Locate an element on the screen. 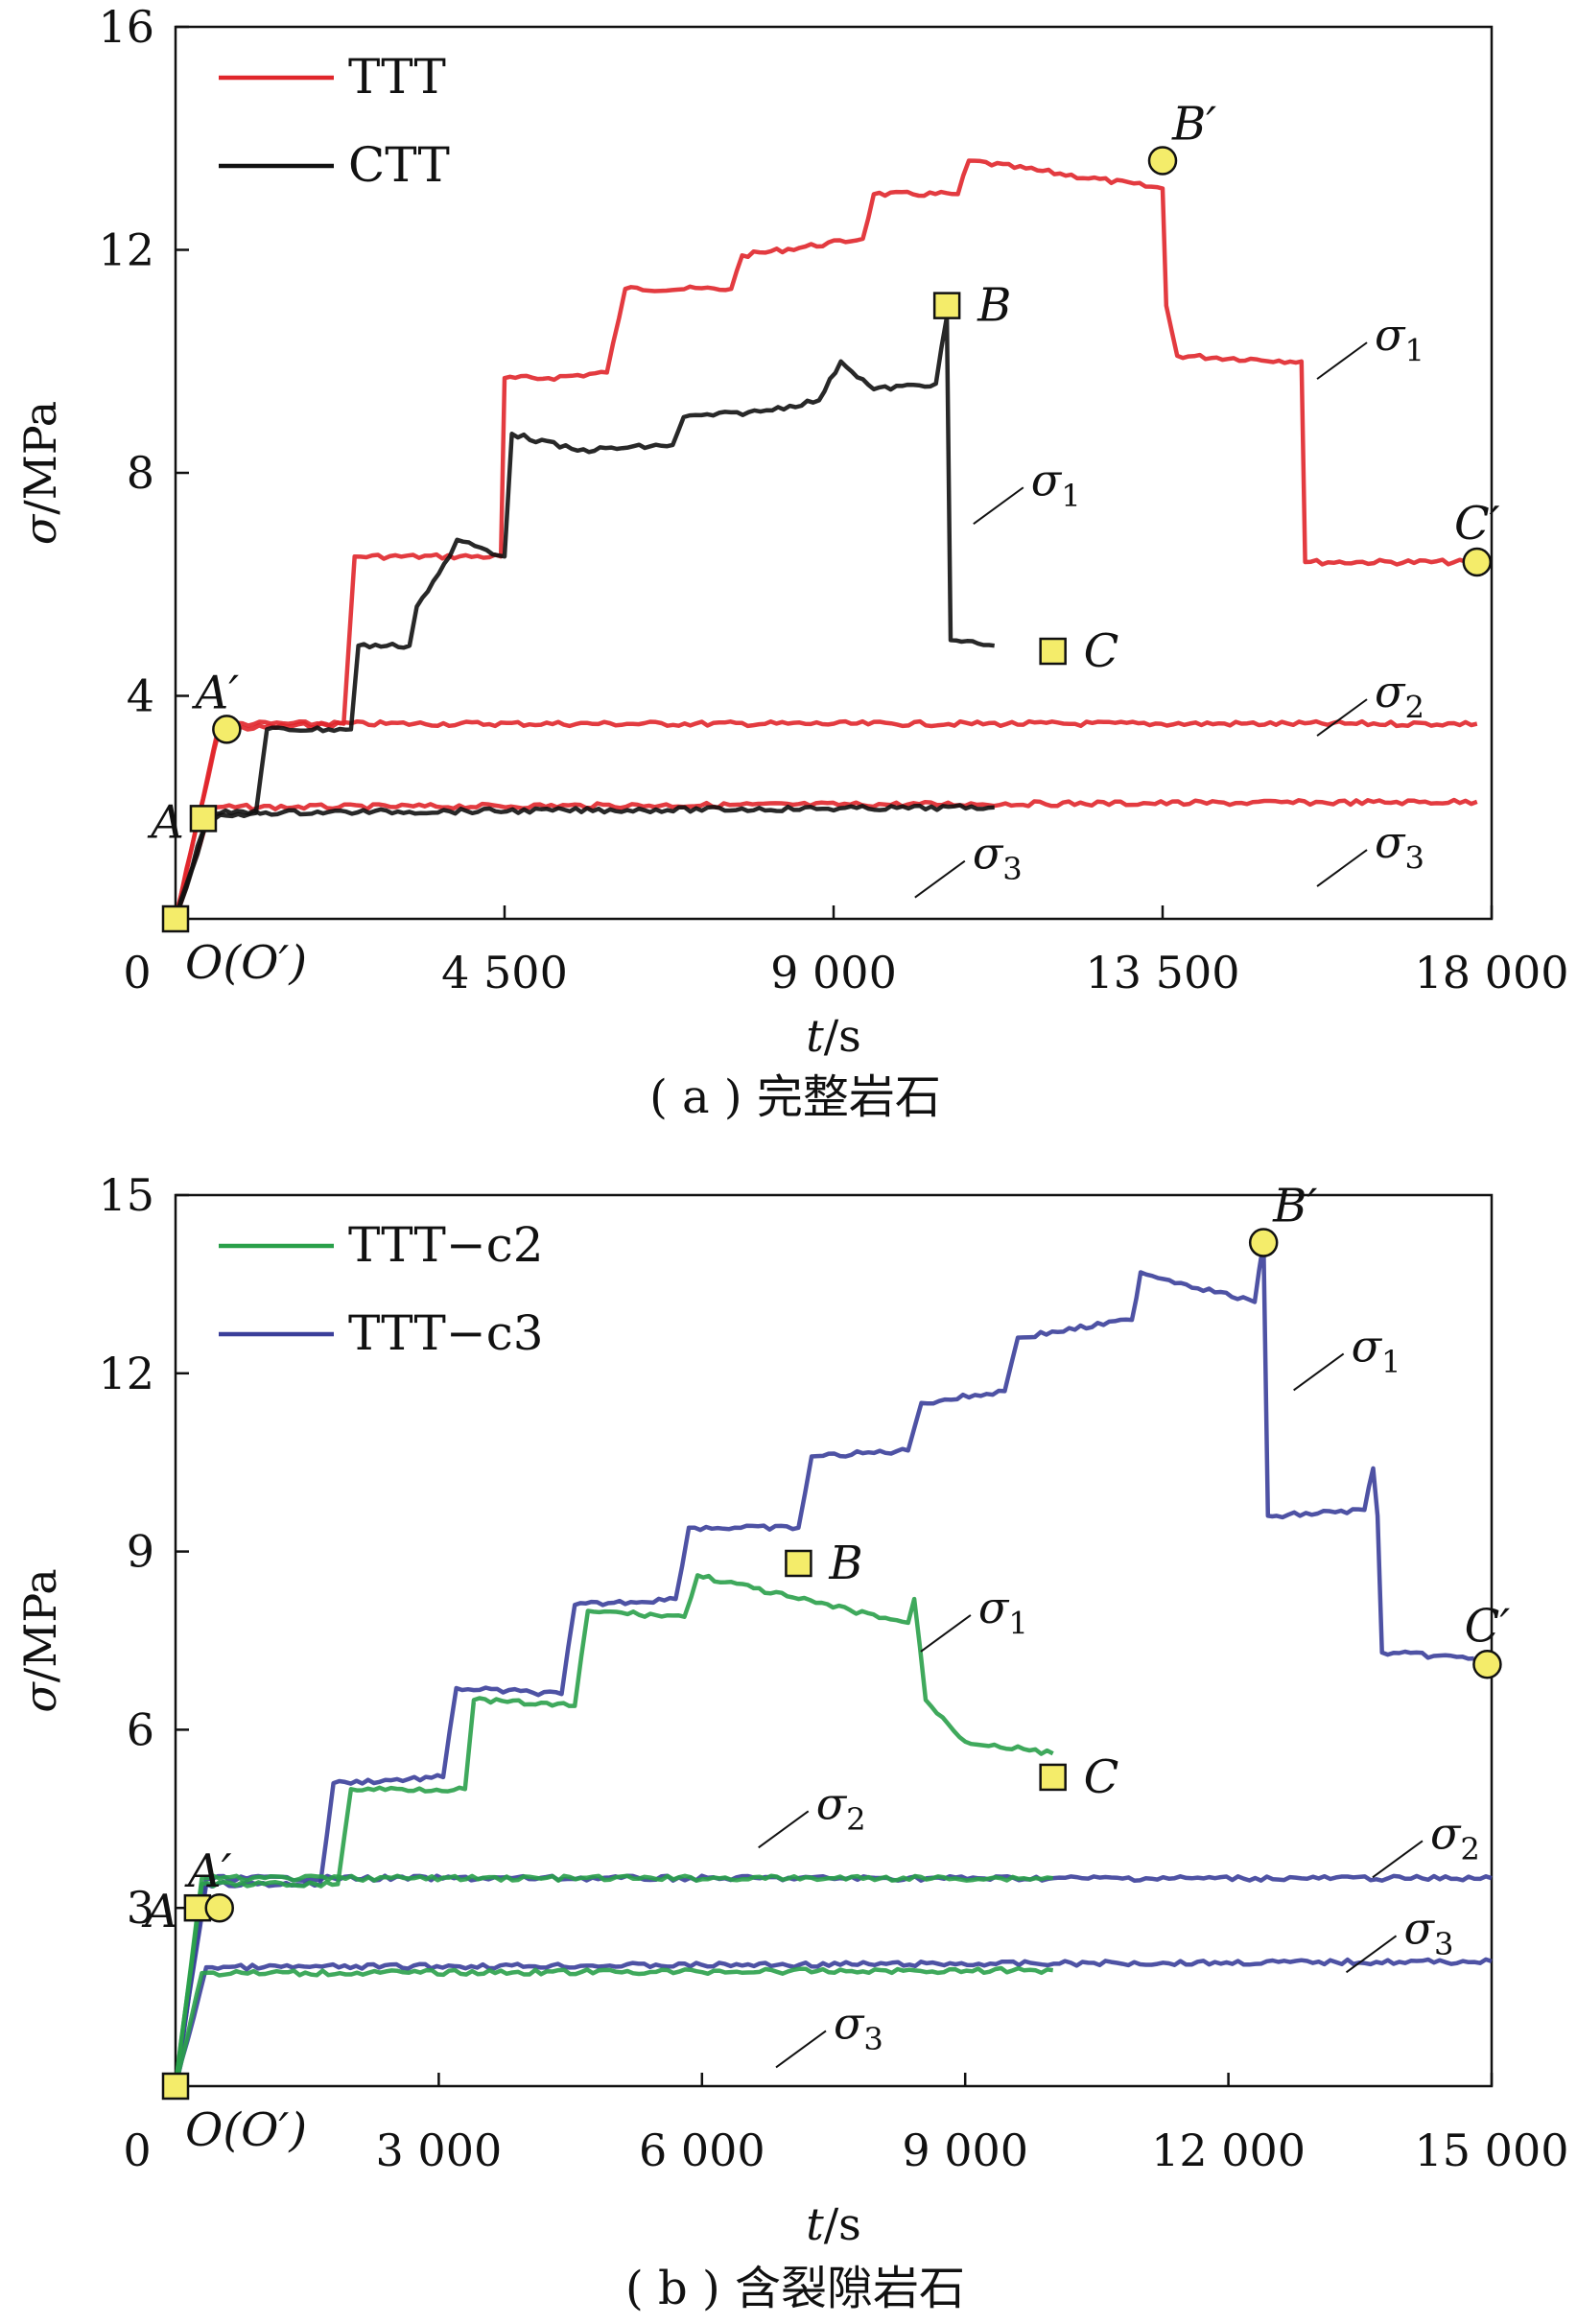  y-tick-label: 15 is located at coordinates (126, 1195).